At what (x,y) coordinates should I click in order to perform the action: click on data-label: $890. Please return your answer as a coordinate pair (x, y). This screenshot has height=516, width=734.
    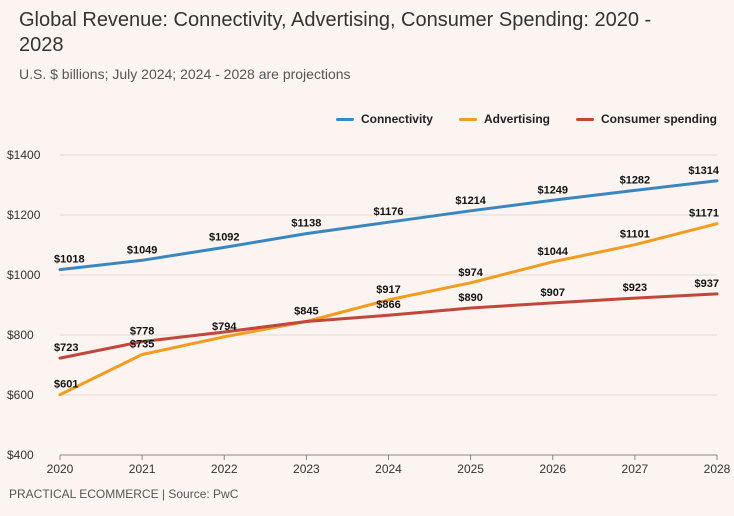
    Looking at the image, I should click on (470, 298).